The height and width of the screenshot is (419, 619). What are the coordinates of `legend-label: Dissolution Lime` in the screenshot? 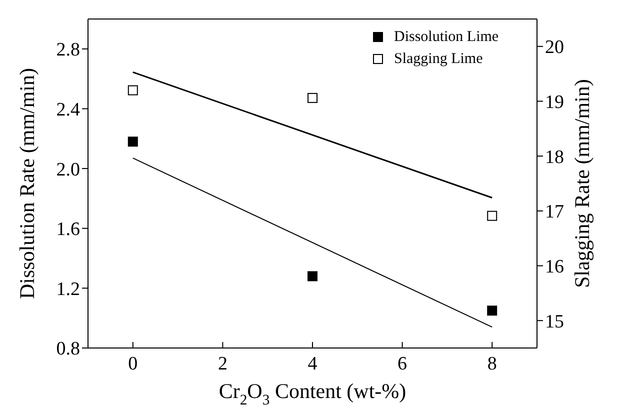 It's located at (446, 37).